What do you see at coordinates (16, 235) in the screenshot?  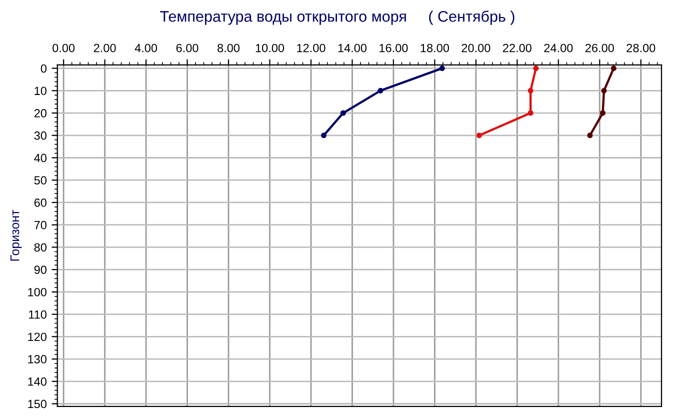 I see `y-axis-title: Горизонт` at bounding box center [16, 235].